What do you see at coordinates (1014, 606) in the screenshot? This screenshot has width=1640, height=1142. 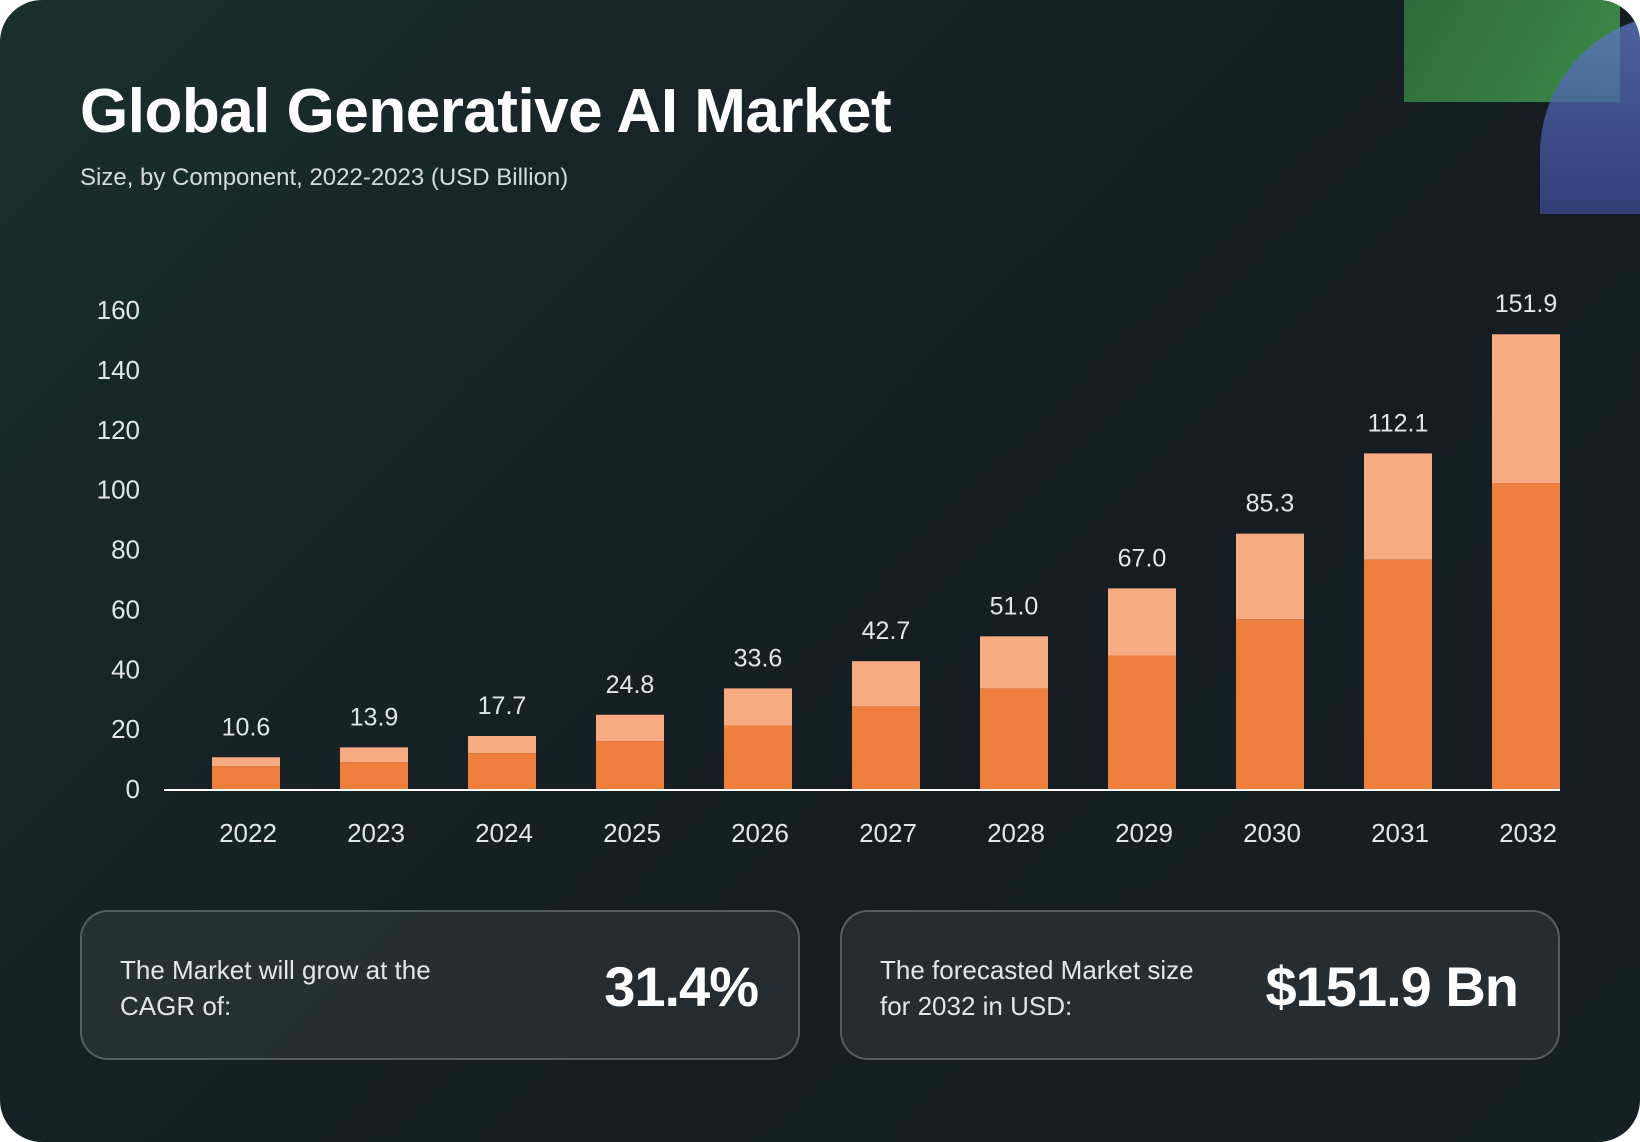 I see `bar-total-label: 51.0` at bounding box center [1014, 606].